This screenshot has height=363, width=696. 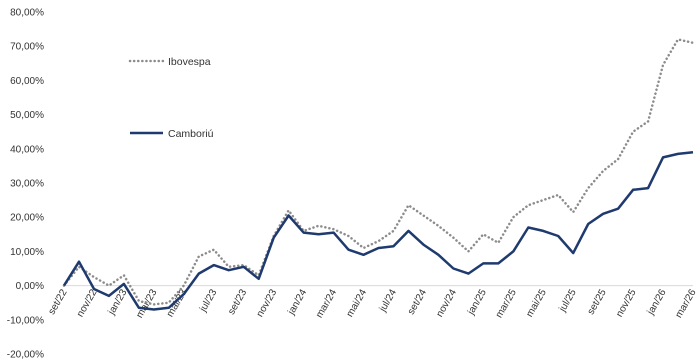 What do you see at coordinates (27, 81) in the screenshot?
I see `y-tick-label: 60,00%` at bounding box center [27, 81].